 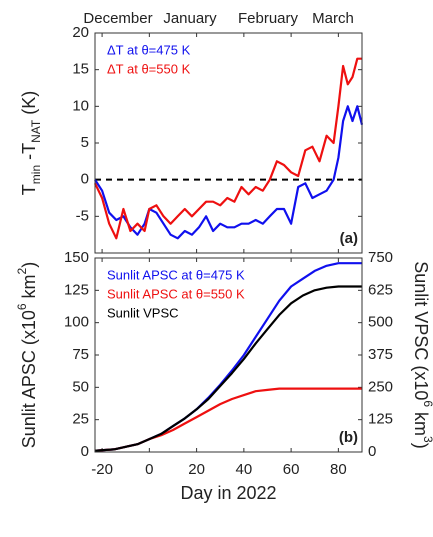 I want to click on month-label: February, so click(x=268, y=18).